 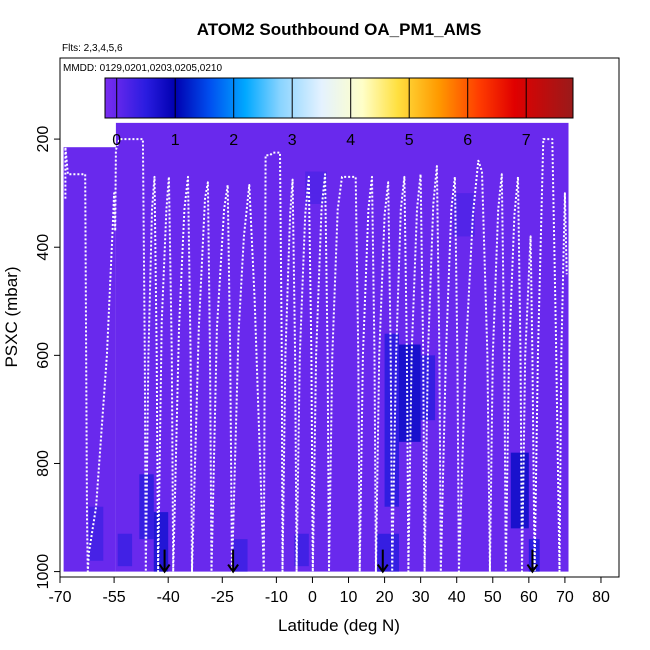 I want to click on x-tick-label-2: -40, so click(x=168, y=597).